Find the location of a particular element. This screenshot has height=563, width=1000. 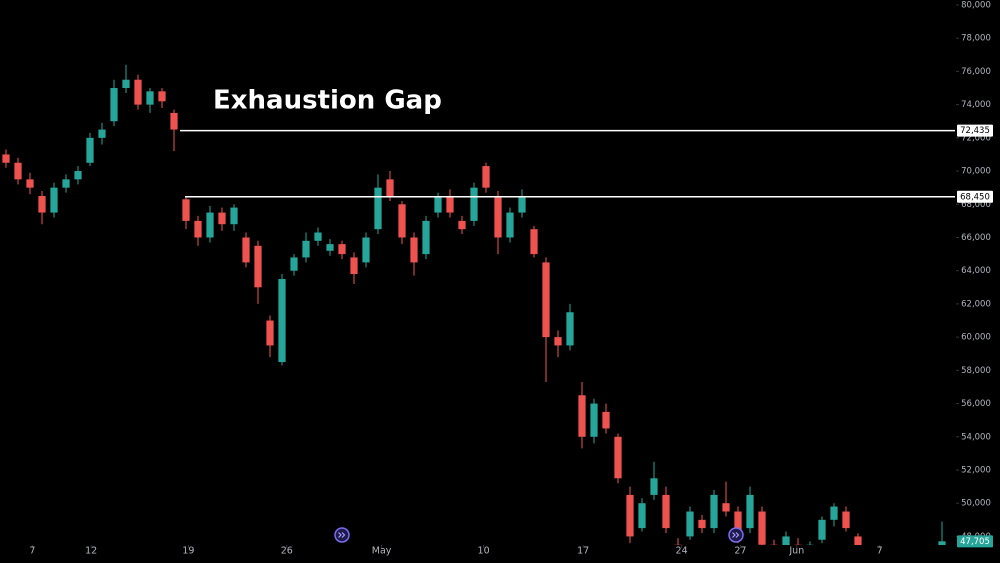

x-tick-label: May is located at coordinates (382, 551).